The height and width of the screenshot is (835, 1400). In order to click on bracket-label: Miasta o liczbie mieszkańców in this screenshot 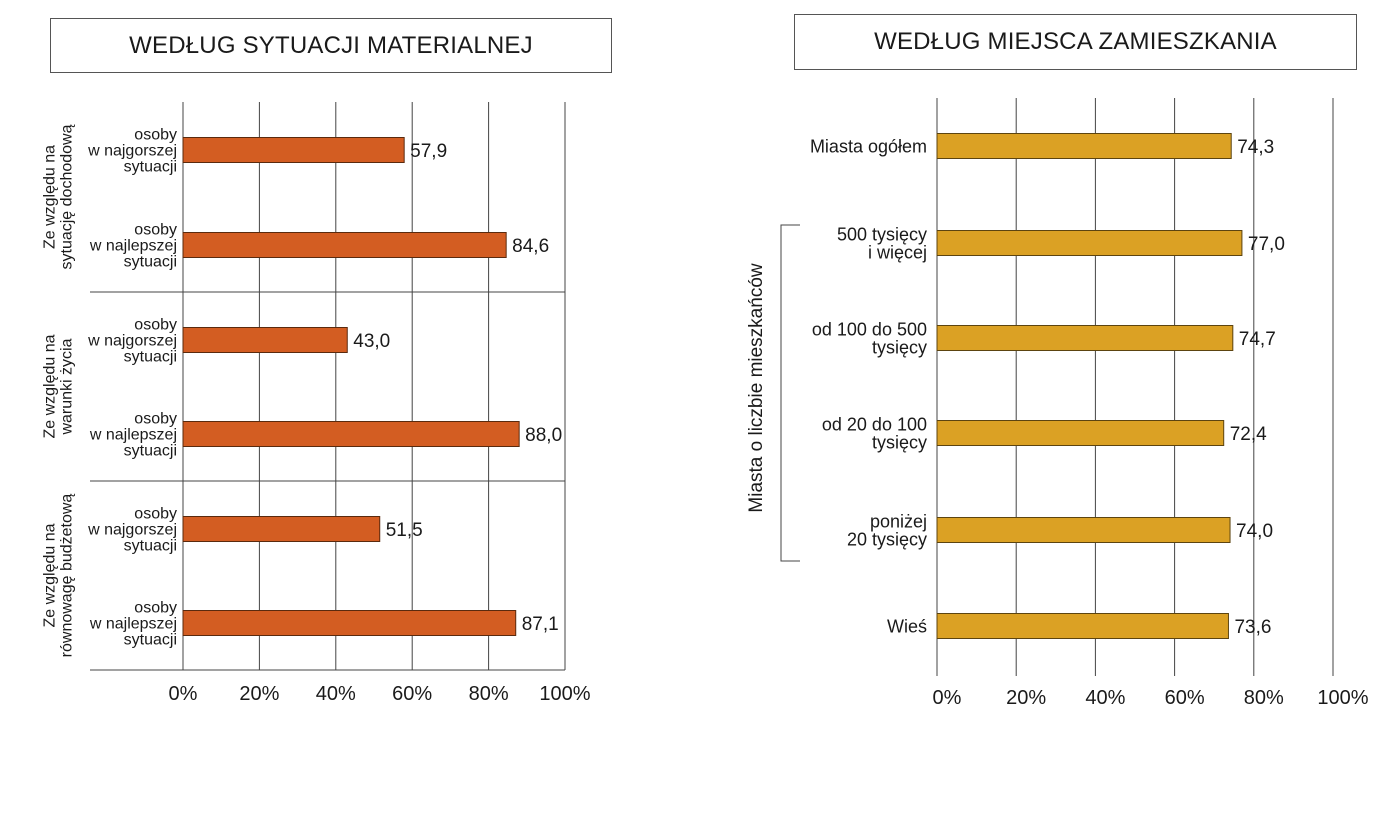, I will do `click(756, 387)`.